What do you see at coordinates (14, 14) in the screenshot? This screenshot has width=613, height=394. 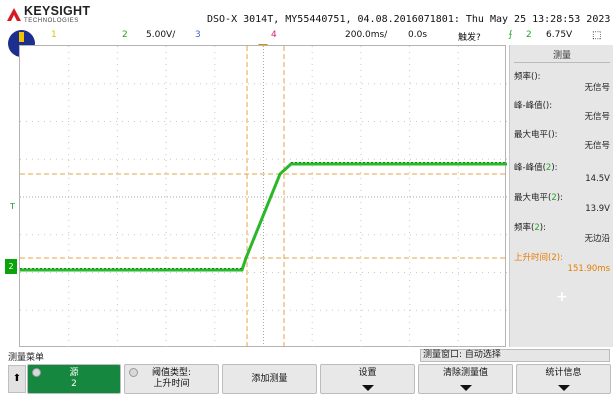 I see `keysight-logo-icon` at bounding box center [14, 14].